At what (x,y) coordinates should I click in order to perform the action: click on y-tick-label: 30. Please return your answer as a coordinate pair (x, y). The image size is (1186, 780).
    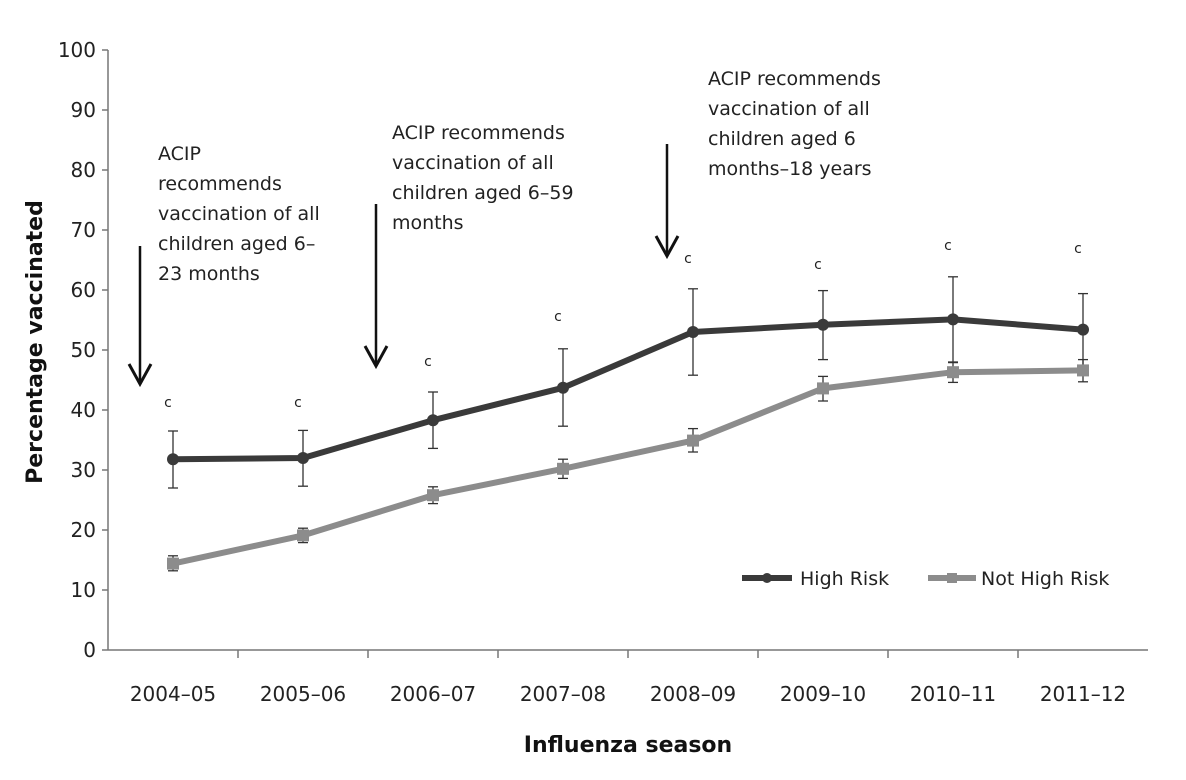
    Looking at the image, I should click on (83, 470).